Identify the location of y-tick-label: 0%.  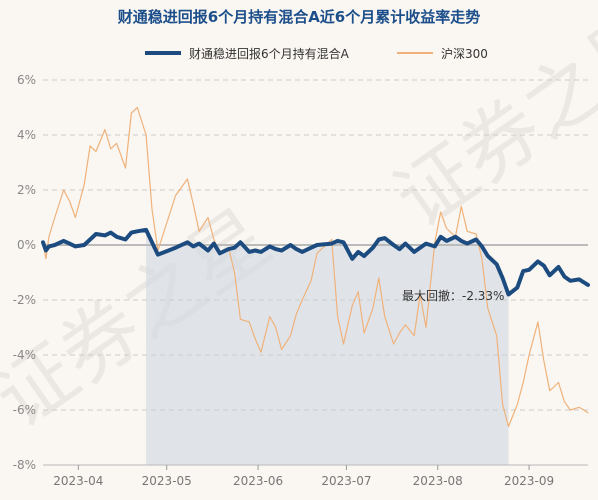
(26, 245).